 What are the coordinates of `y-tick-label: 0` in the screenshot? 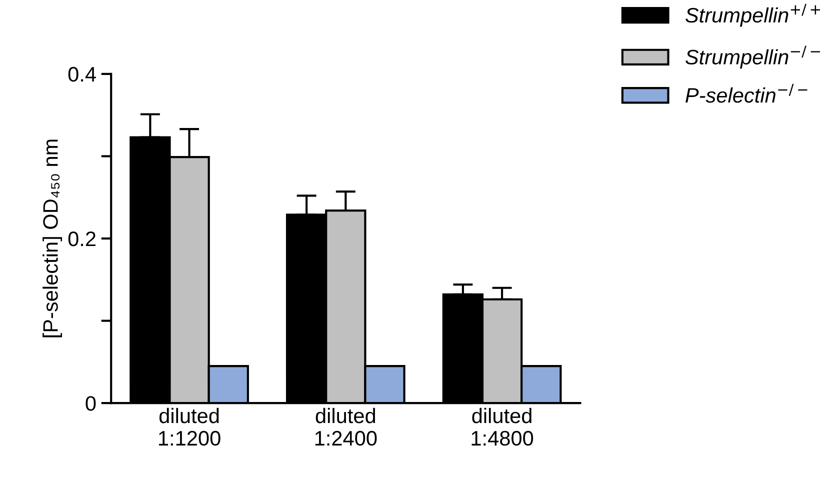 It's located at (91, 403).